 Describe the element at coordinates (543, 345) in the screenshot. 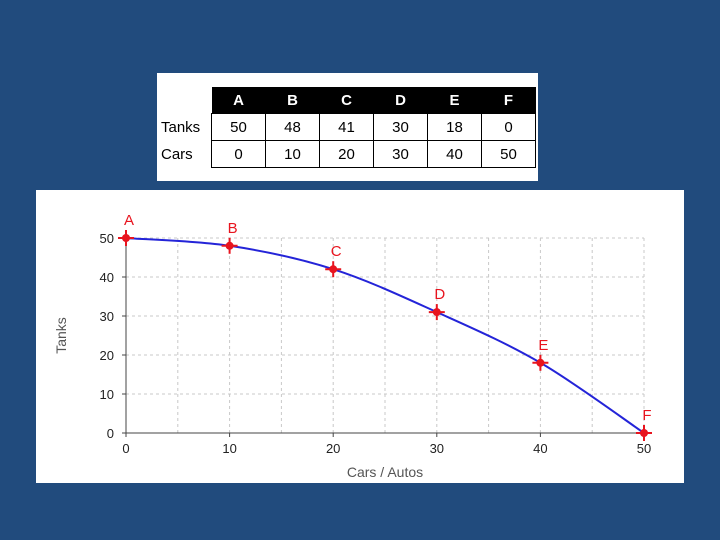

I see `point-label: E` at that location.